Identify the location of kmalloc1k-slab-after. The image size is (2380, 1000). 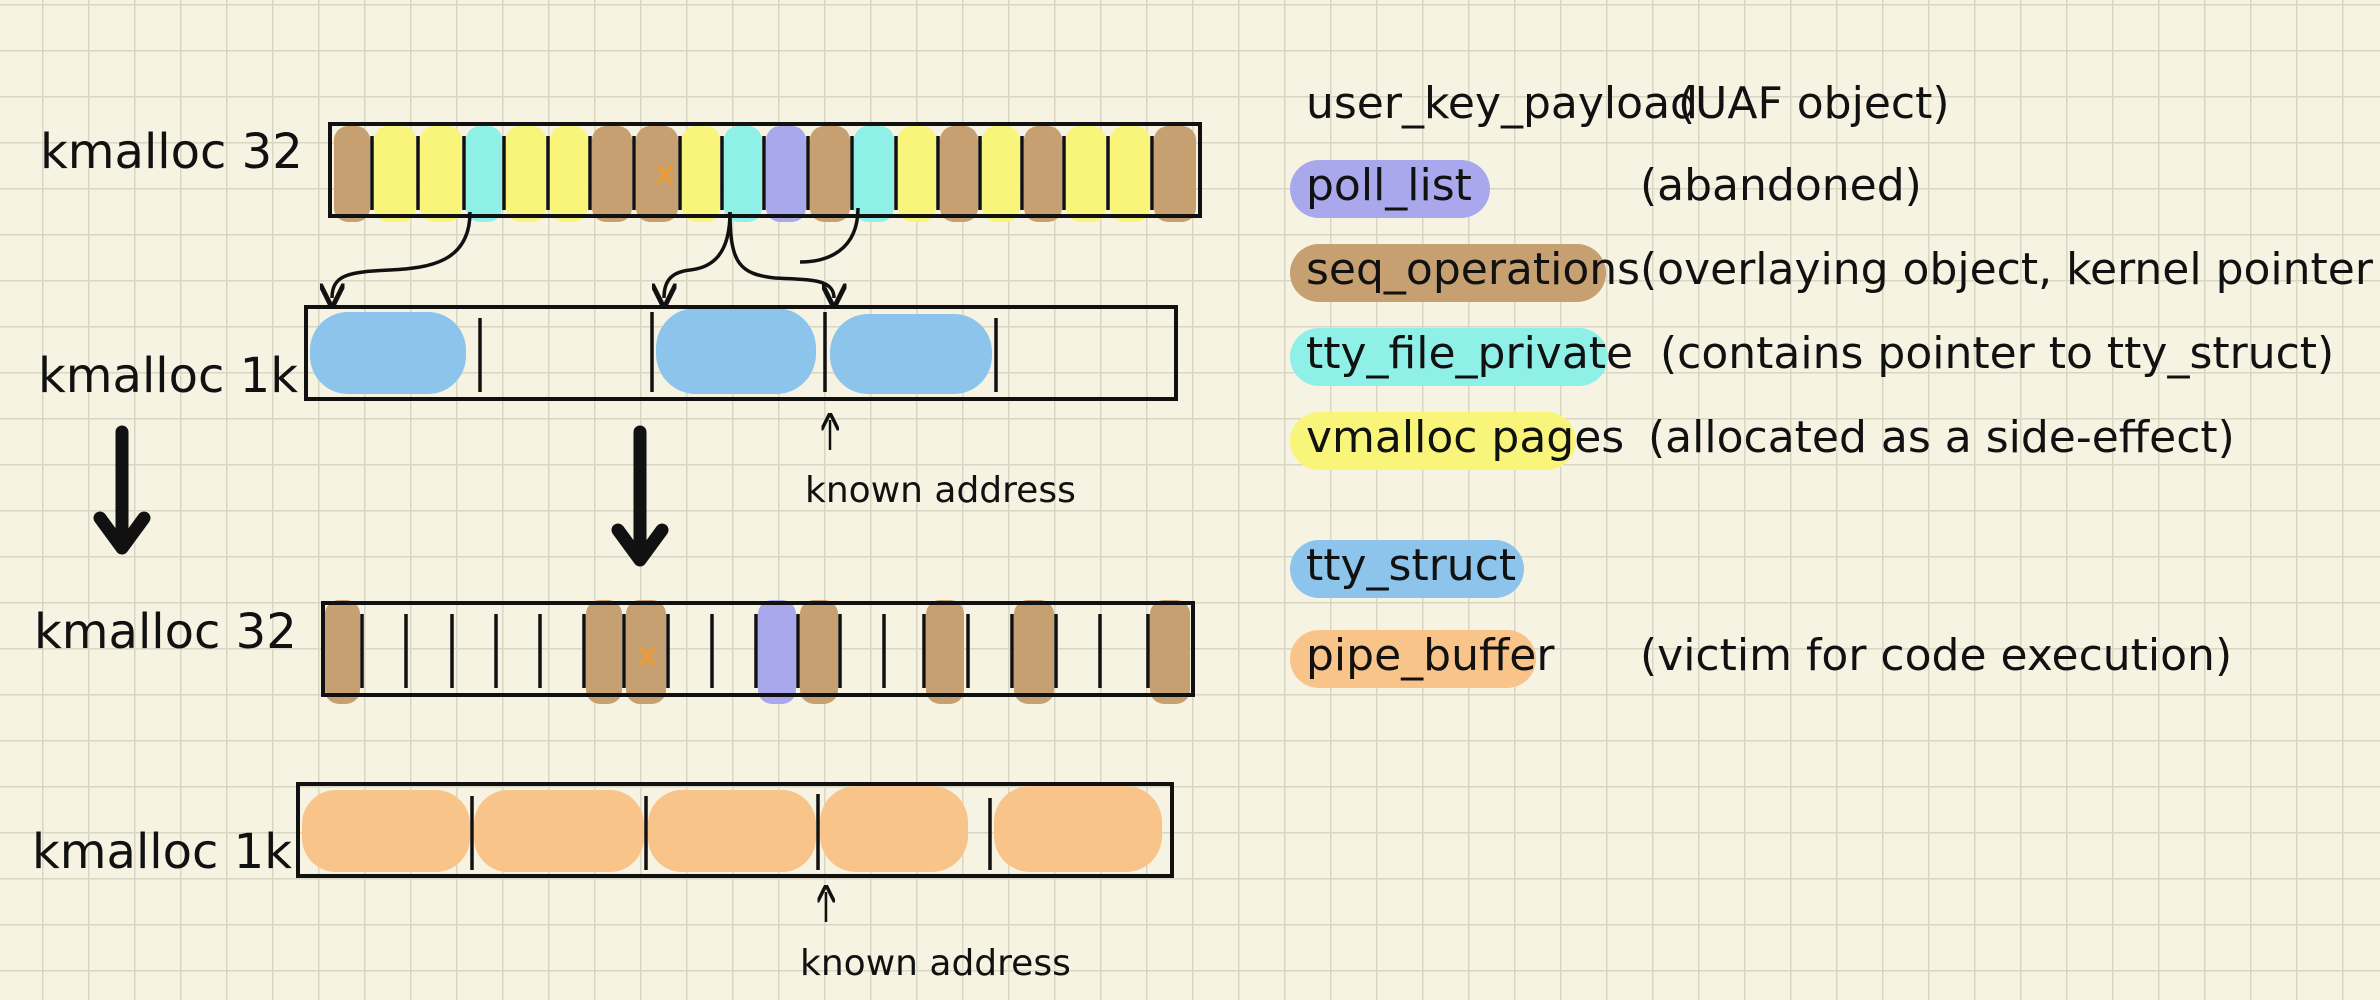
(735, 830).